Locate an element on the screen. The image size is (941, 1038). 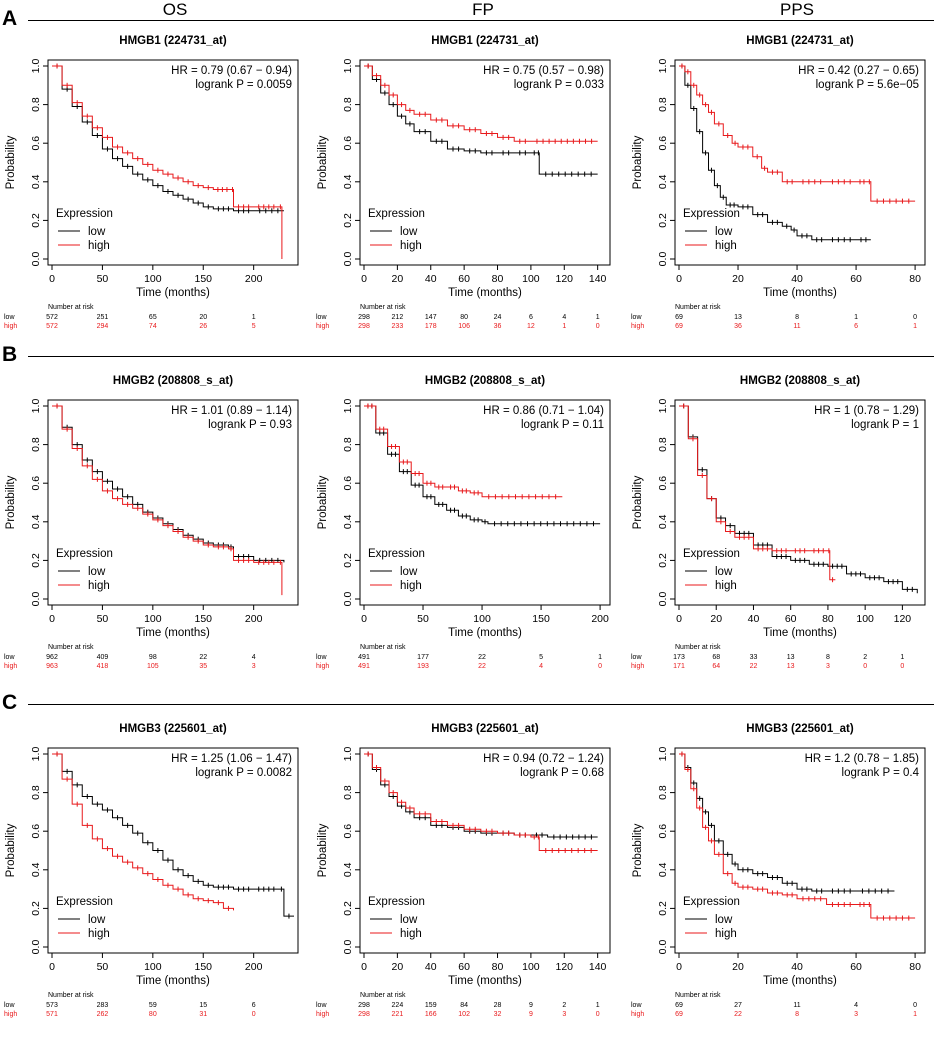
hazard-ratio: HR = 1.2 (0.78 − 1.85) is located at coordinates (862, 759).